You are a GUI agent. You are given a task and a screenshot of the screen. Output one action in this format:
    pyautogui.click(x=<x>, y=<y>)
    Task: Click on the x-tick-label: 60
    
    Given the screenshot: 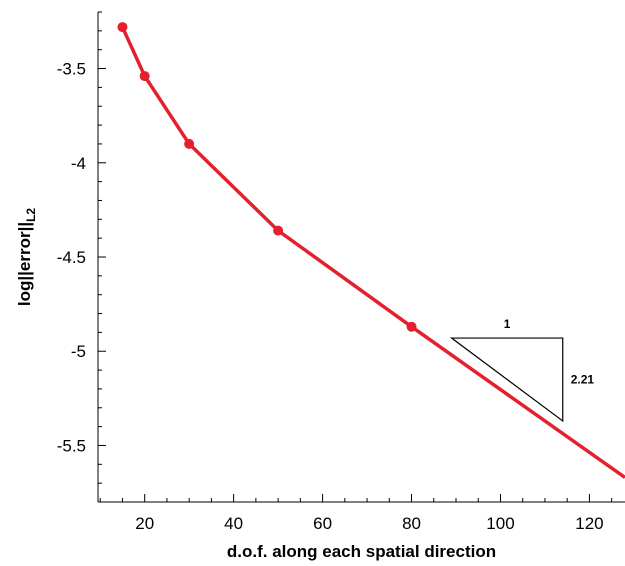 What is the action you would take?
    pyautogui.click(x=322, y=523)
    